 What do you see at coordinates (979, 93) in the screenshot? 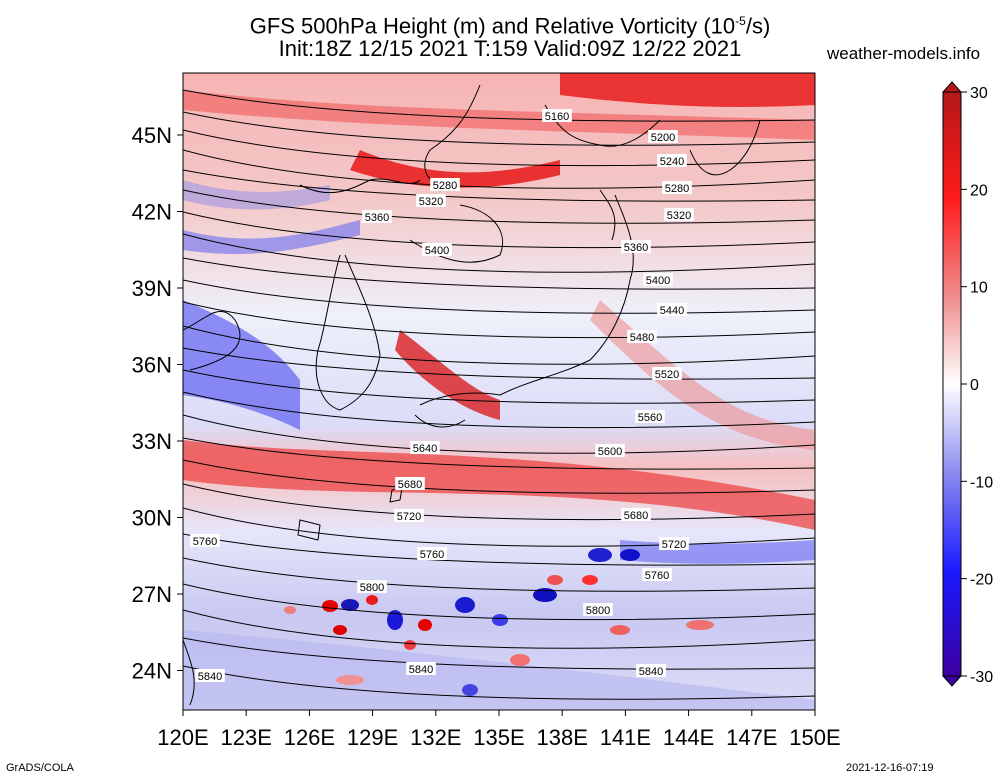
I see `colorbar-label: 30` at bounding box center [979, 93].